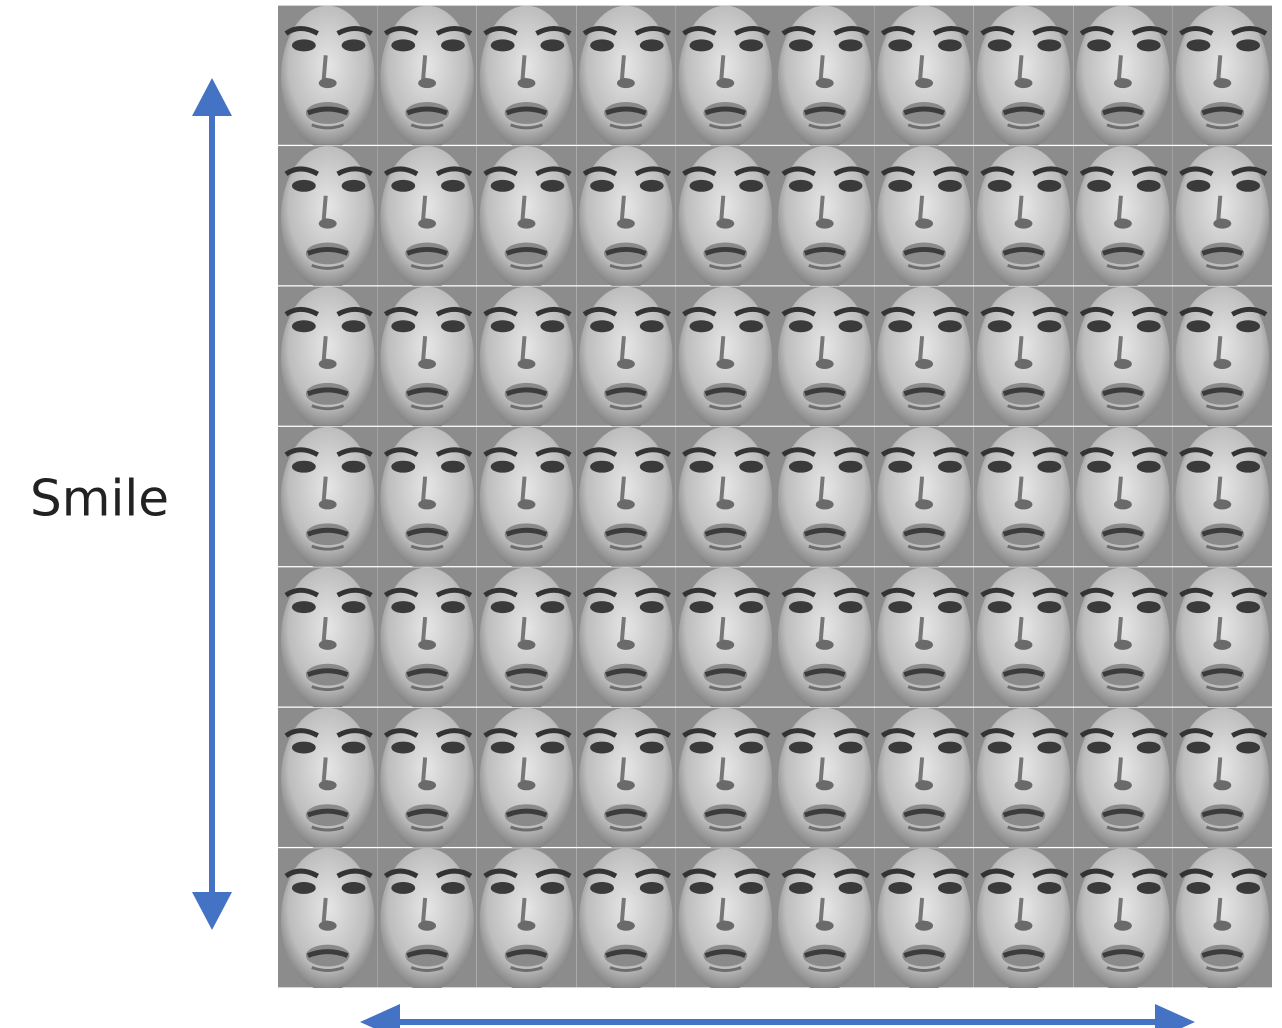  What do you see at coordinates (777, 1016) in the screenshot?
I see `horizontal-arrow` at bounding box center [777, 1016].